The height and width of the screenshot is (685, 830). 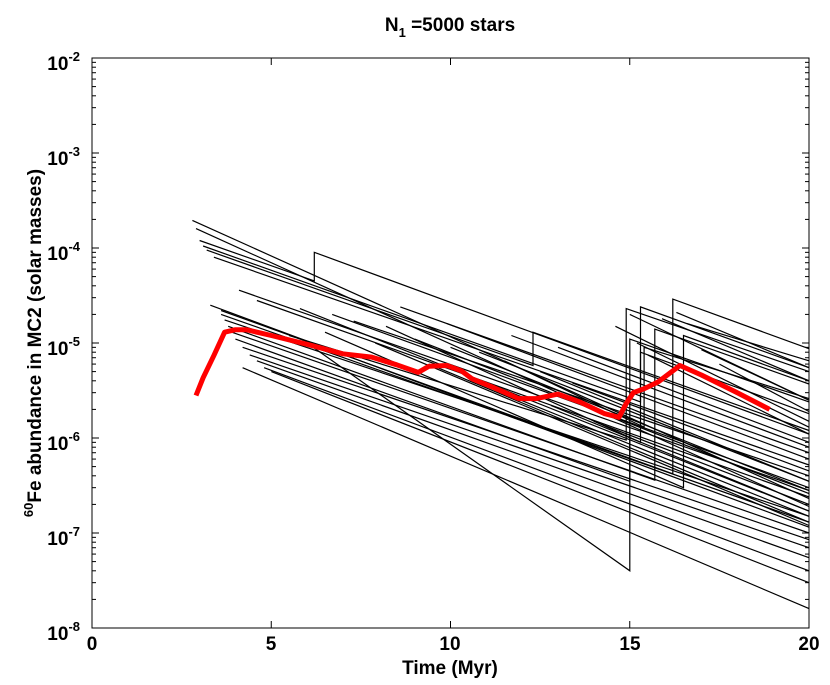 I want to click on x-axis-title: Time (Myr), so click(x=450, y=668).